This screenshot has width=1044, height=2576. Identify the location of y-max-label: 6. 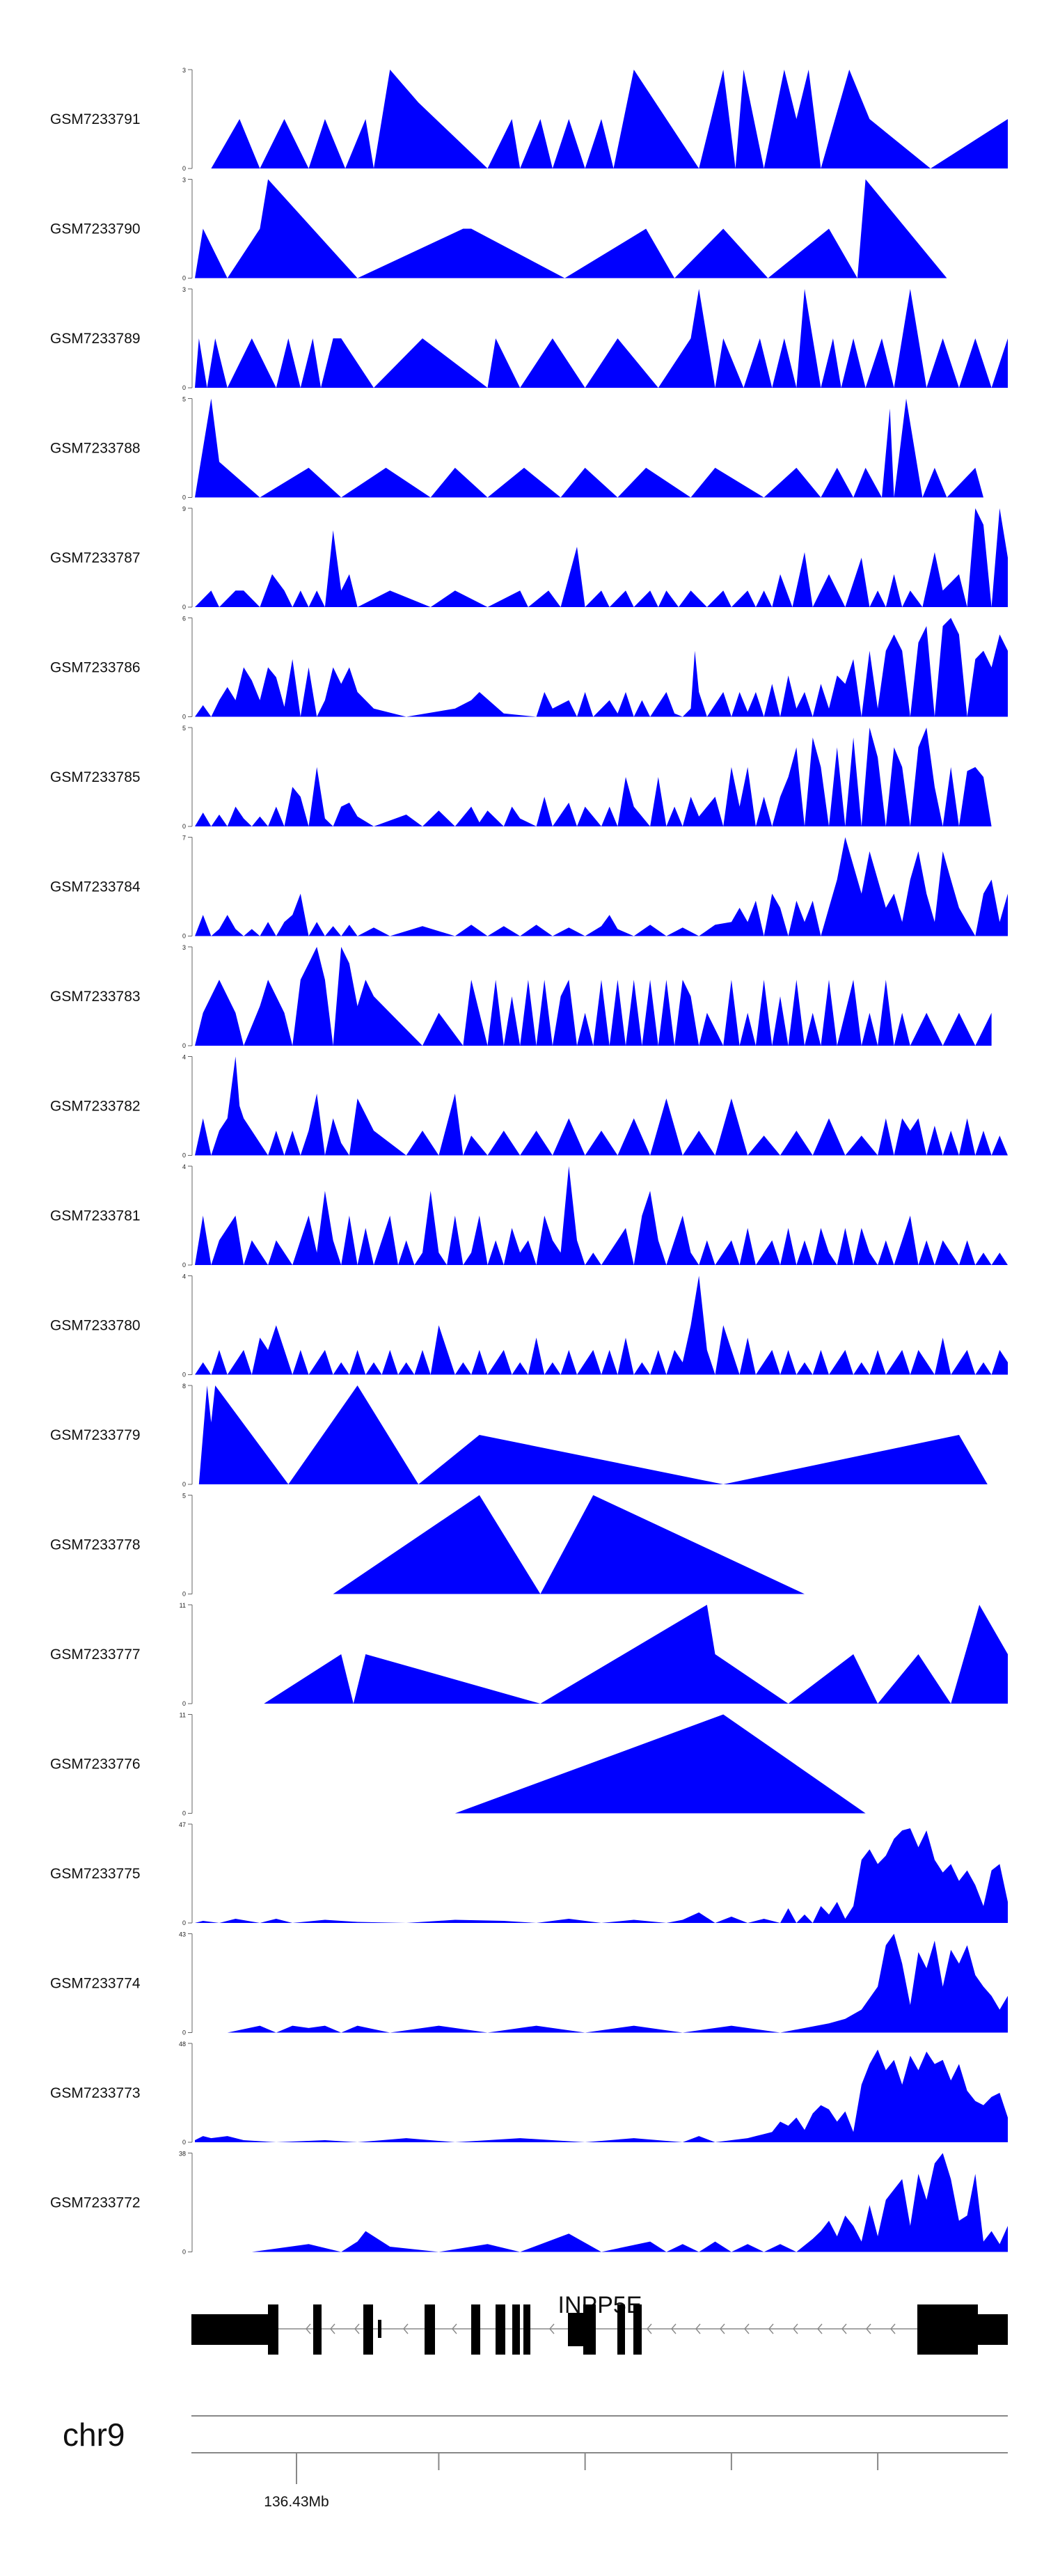
(184, 618).